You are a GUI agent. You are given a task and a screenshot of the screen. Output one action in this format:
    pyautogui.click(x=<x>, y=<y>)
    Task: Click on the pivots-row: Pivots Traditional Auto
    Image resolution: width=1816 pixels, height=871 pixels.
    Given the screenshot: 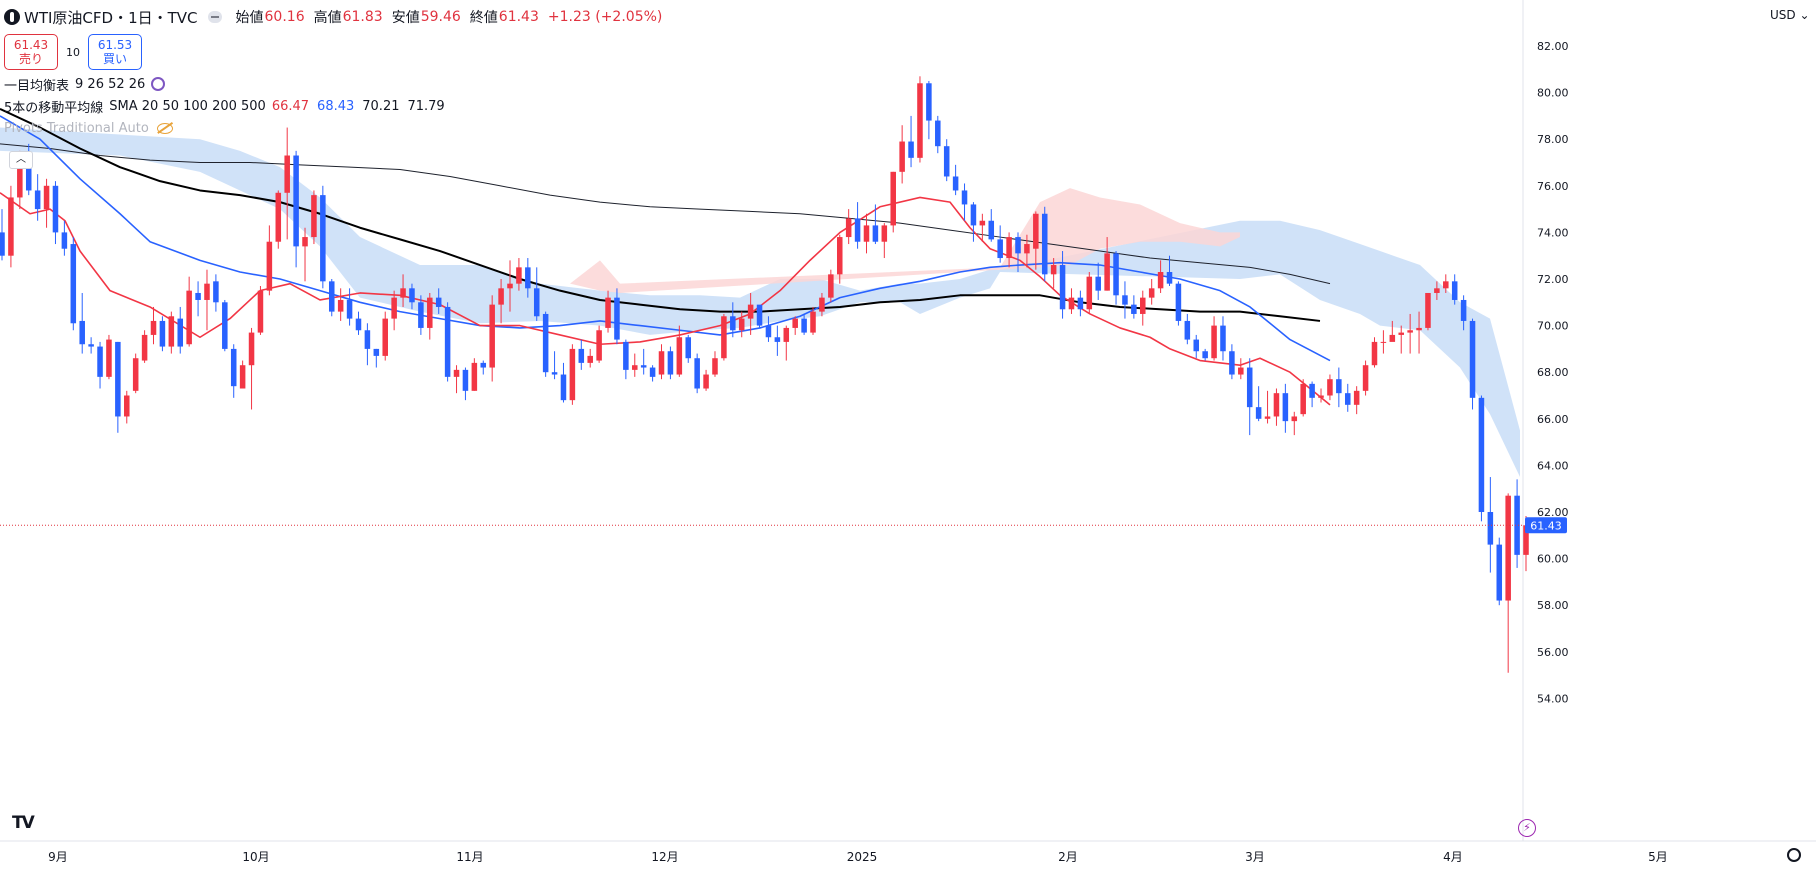 What is the action you would take?
    pyautogui.click(x=337, y=128)
    